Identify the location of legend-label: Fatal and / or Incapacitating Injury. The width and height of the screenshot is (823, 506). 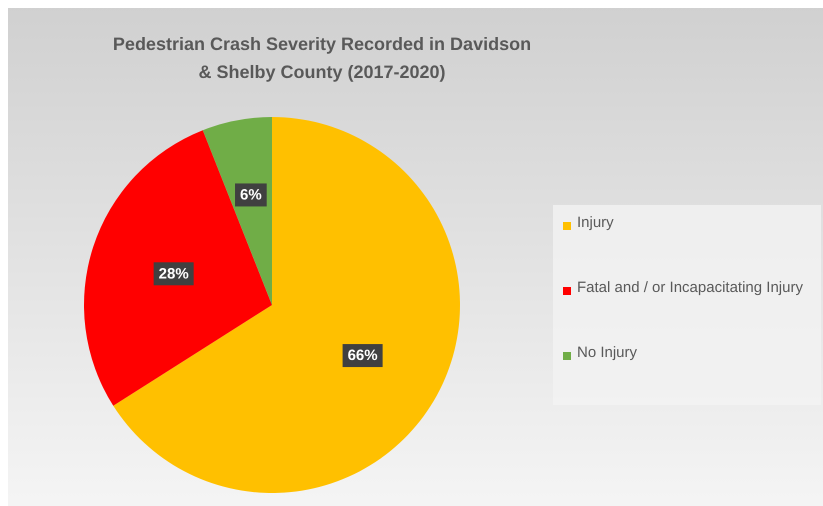
(690, 287).